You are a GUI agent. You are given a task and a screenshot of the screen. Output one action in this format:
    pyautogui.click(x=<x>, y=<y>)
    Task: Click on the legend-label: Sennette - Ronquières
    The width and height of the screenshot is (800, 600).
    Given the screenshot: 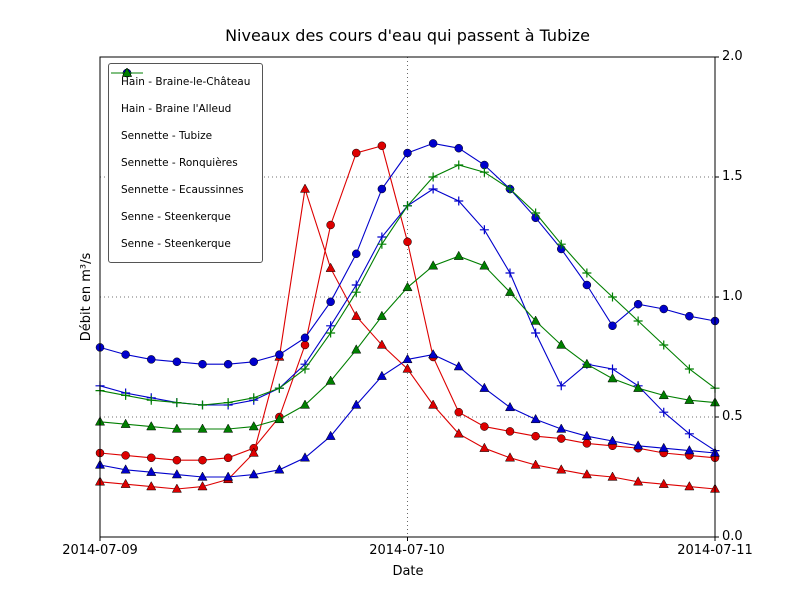 What is the action you would take?
    pyautogui.click(x=179, y=163)
    